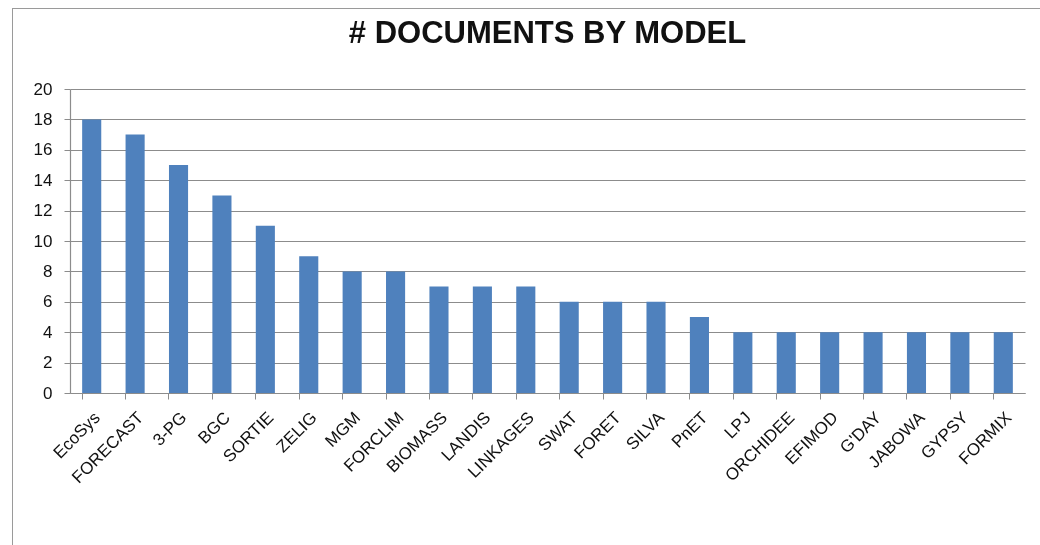 This screenshot has height=545, width=1040. What do you see at coordinates (547, 32) in the screenshot?
I see `chart-title: # DOCUMENTS BY MODEL` at bounding box center [547, 32].